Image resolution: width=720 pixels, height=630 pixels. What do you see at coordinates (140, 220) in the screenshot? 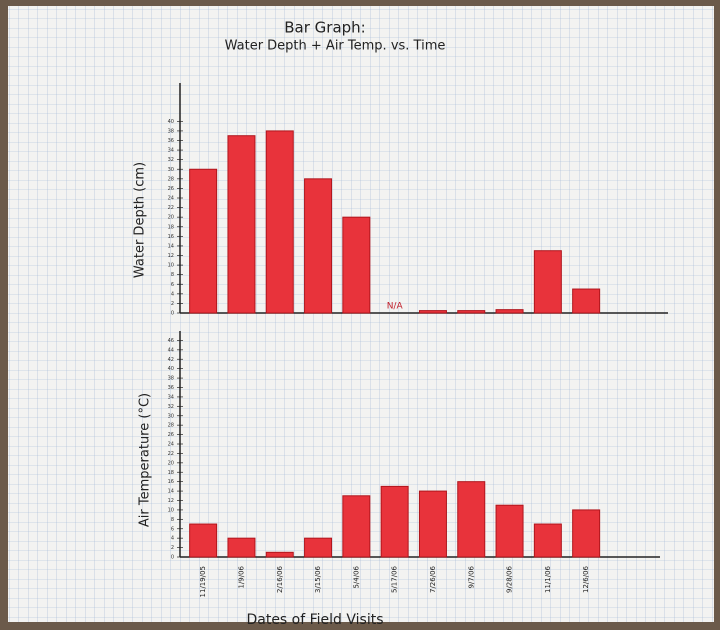
I see `y-axis-label: Water Depth (cm)` at bounding box center [140, 220].